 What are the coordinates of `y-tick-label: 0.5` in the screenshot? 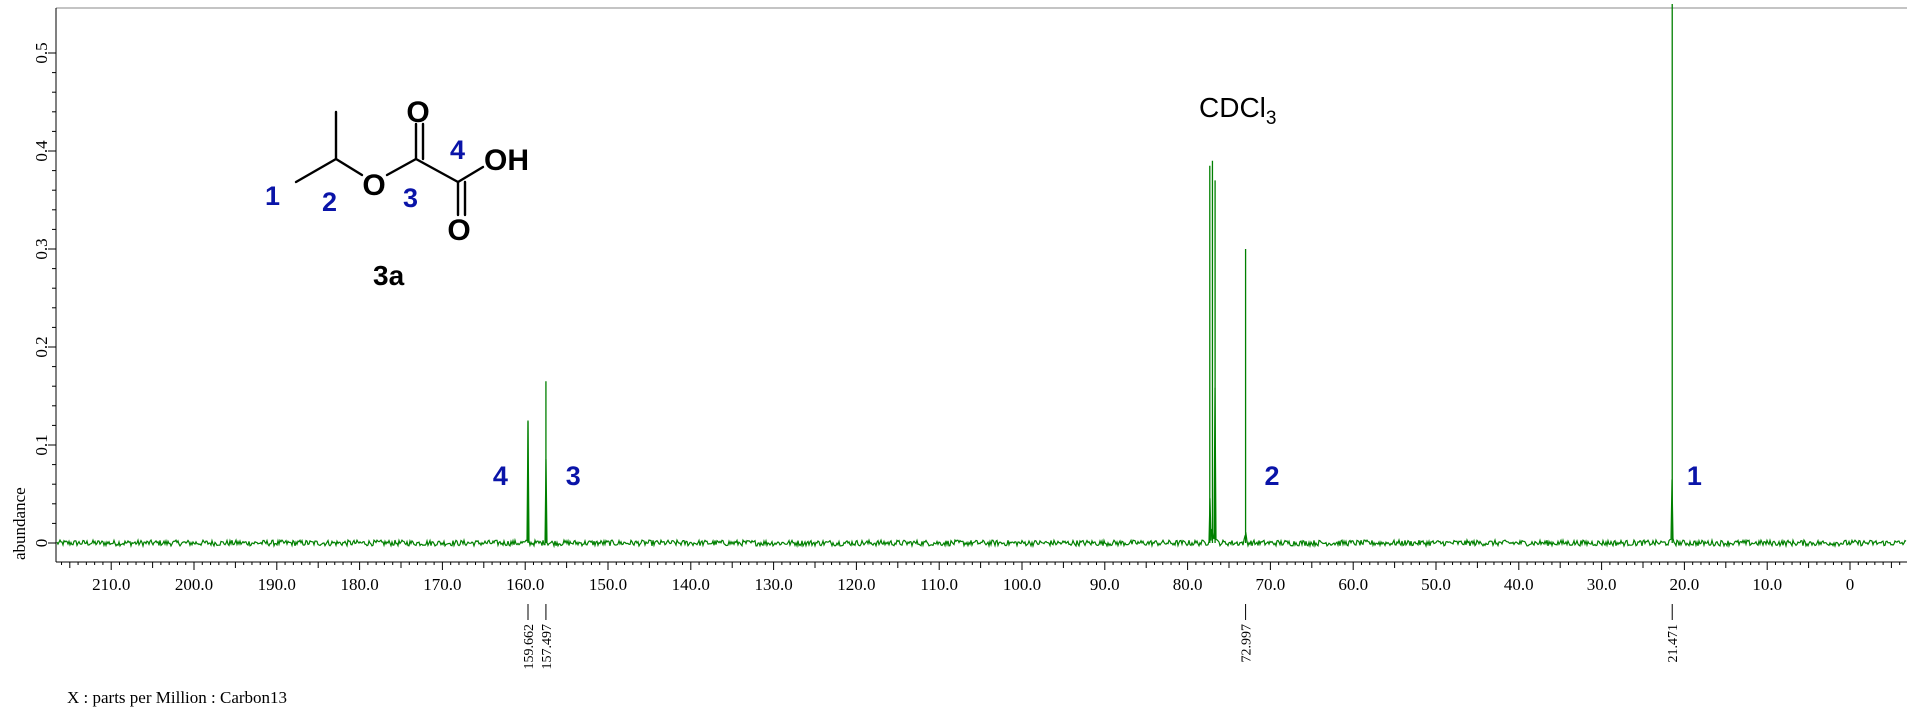 It's located at (41, 52).